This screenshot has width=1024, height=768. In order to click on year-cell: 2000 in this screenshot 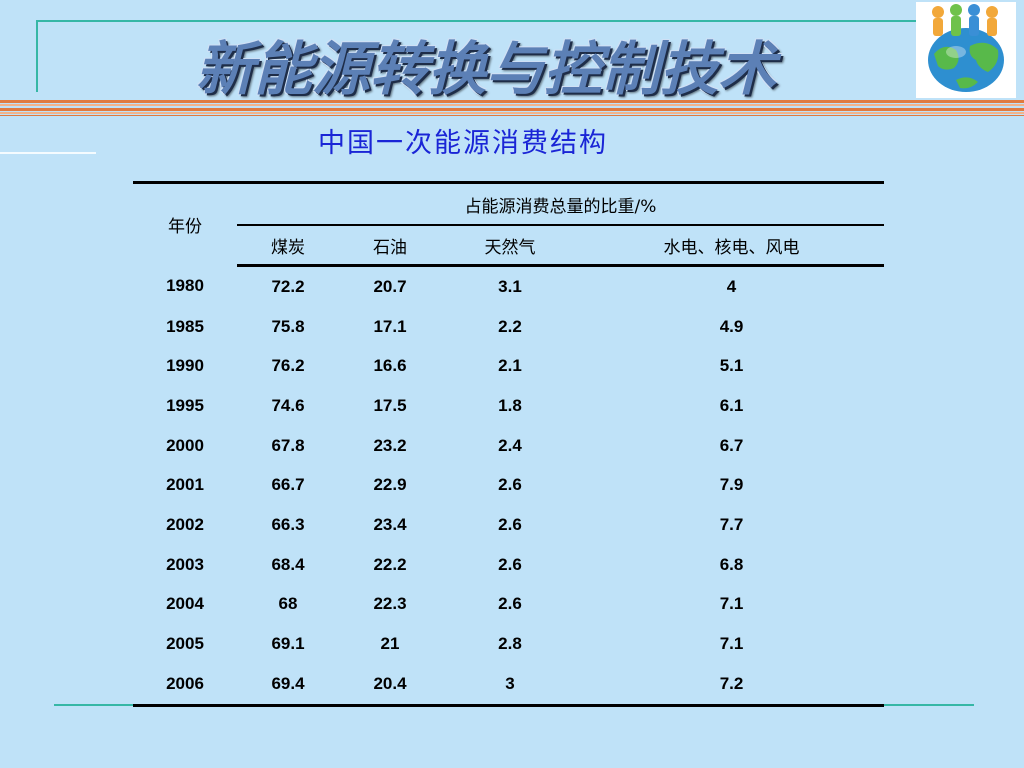, I will do `click(185, 445)`.